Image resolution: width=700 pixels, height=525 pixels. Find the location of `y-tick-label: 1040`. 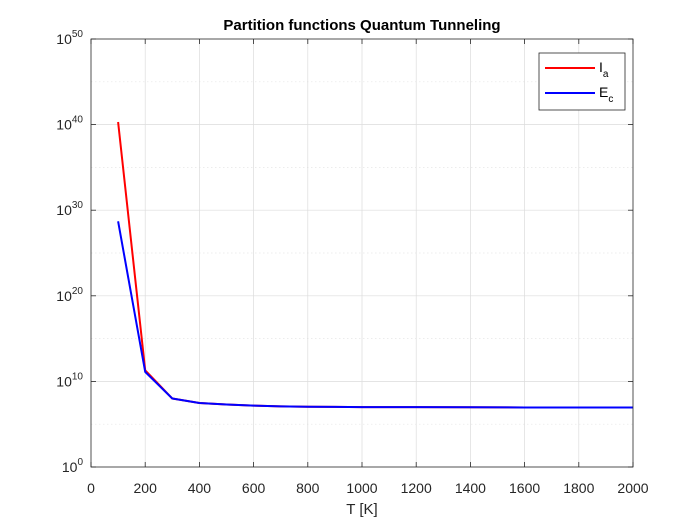

y-tick-label: 1040 is located at coordinates (69, 124).